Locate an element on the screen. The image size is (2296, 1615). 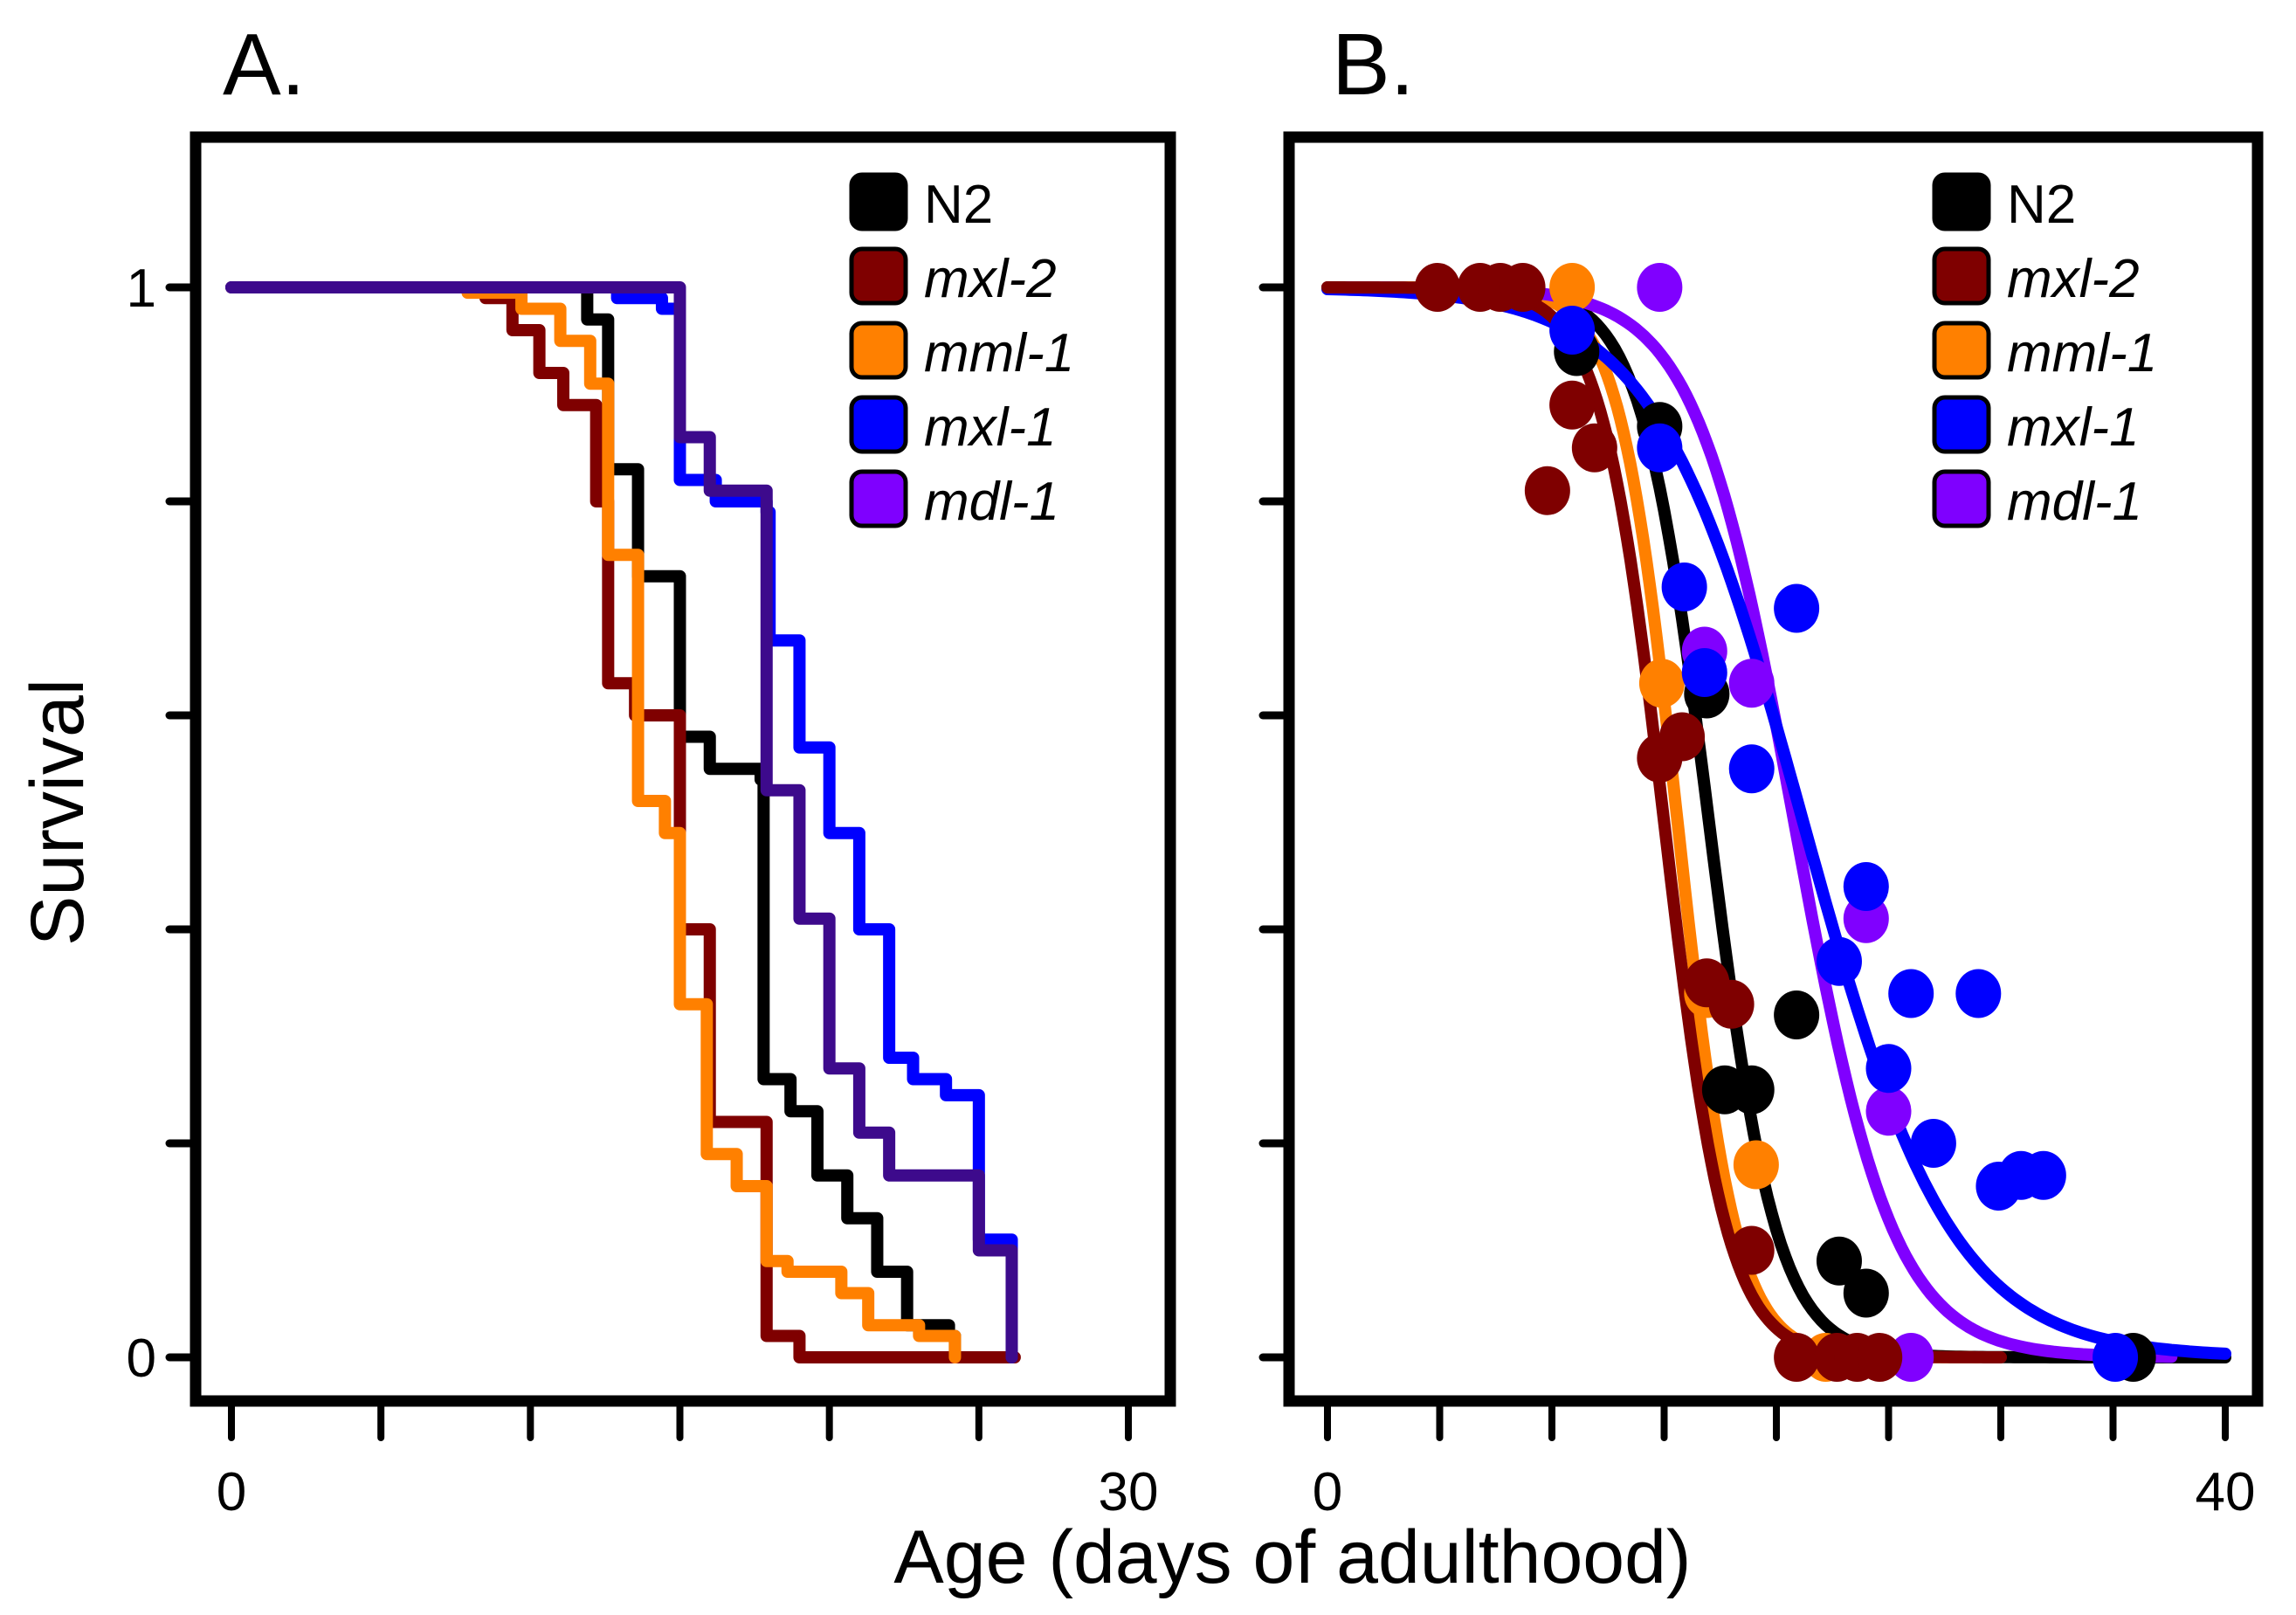
panel-b-label: B. is located at coordinates (1373, 65).